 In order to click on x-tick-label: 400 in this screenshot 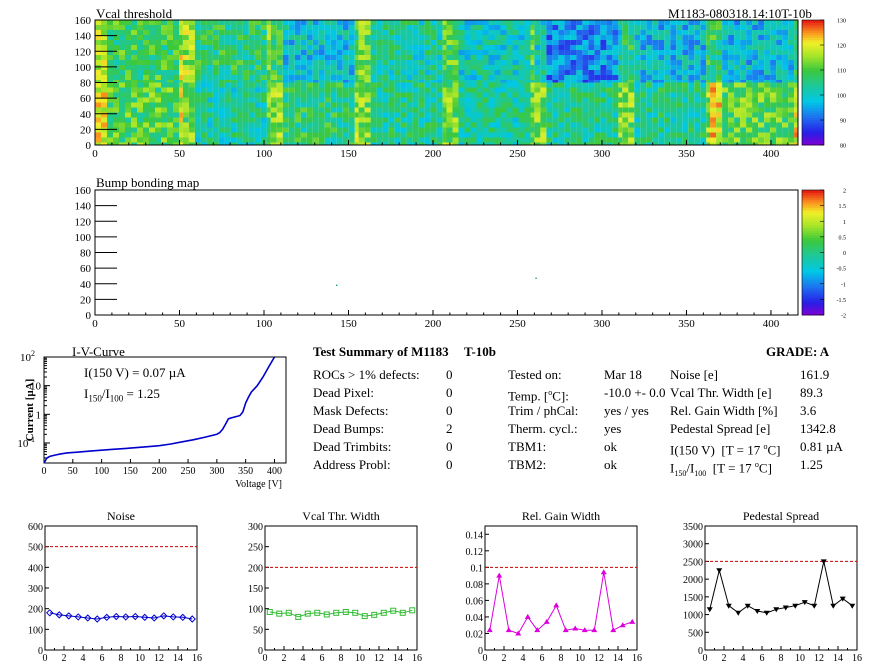, I will do `click(771, 324)`.